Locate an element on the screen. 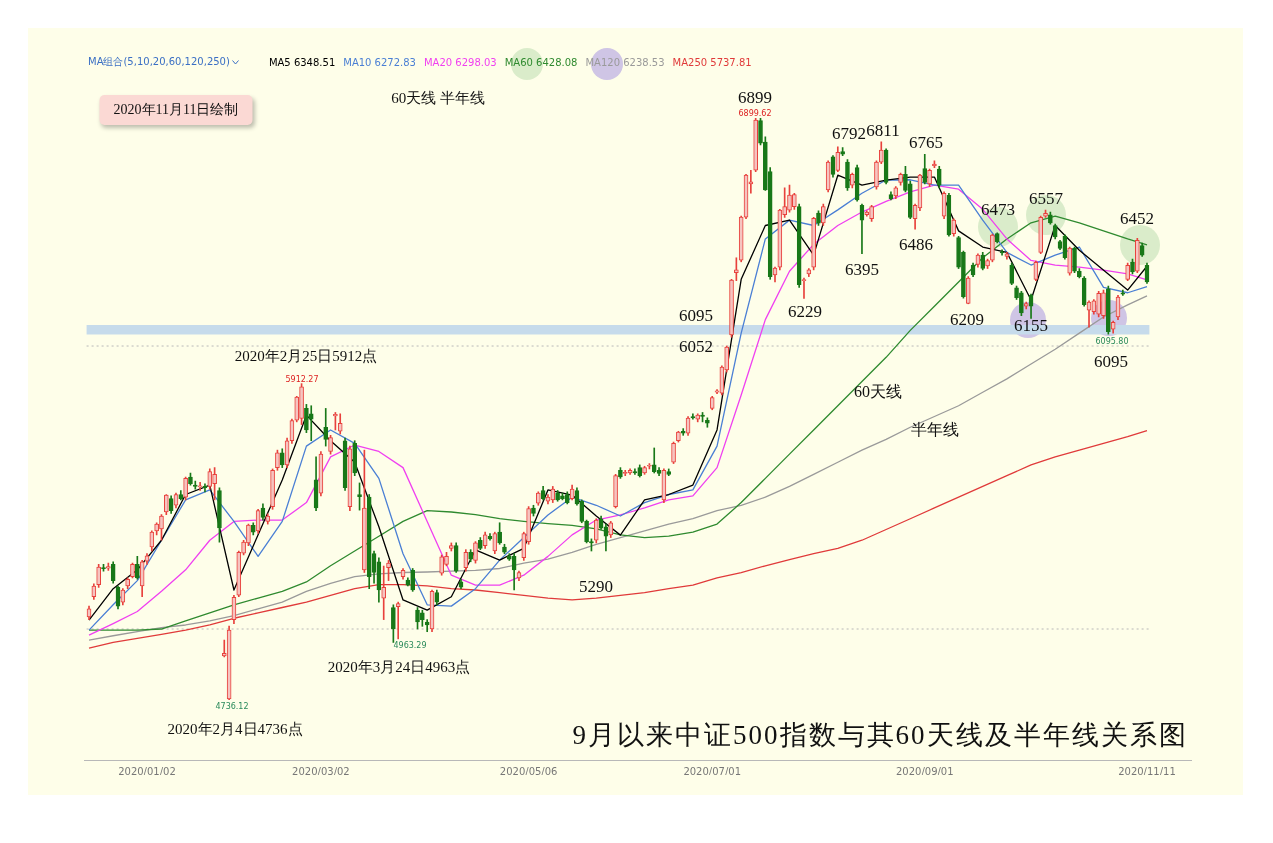 The width and height of the screenshot is (1273, 843). x-tick-label: 2020/05/06 is located at coordinates (528, 771).